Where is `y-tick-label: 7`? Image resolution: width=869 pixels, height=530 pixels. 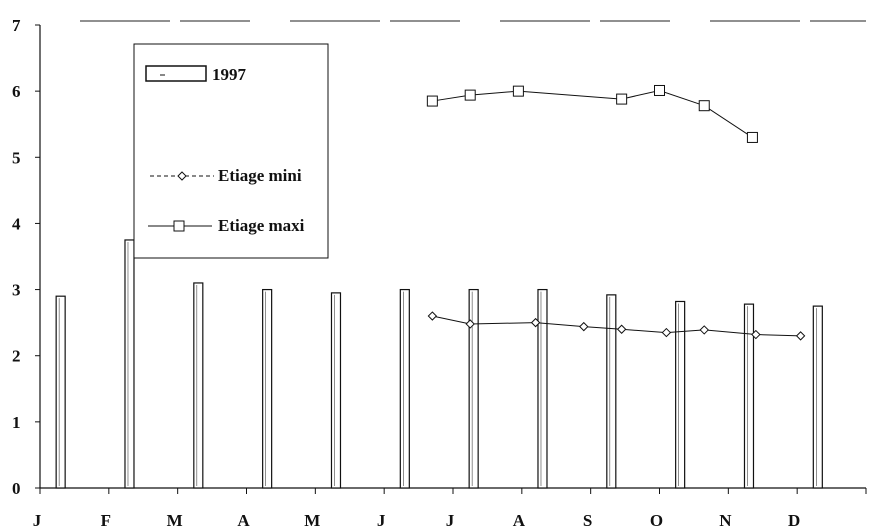
y-tick-label: 7 is located at coordinates (16, 25).